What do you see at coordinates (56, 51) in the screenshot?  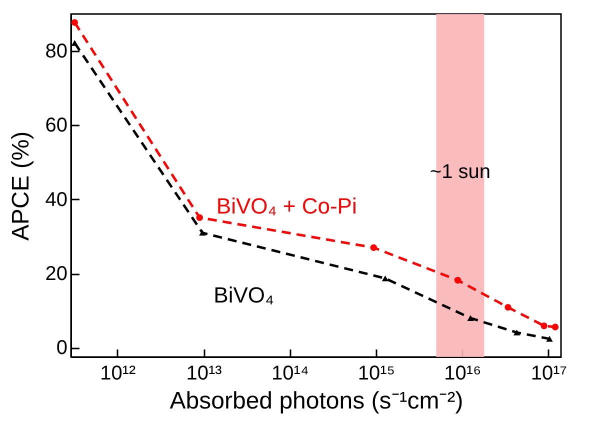 I see `y-tick-label: 80` at bounding box center [56, 51].